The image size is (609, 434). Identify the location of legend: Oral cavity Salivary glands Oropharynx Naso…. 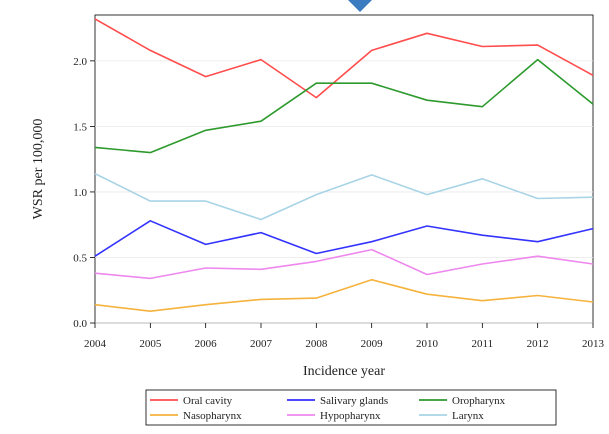
(328, 408).